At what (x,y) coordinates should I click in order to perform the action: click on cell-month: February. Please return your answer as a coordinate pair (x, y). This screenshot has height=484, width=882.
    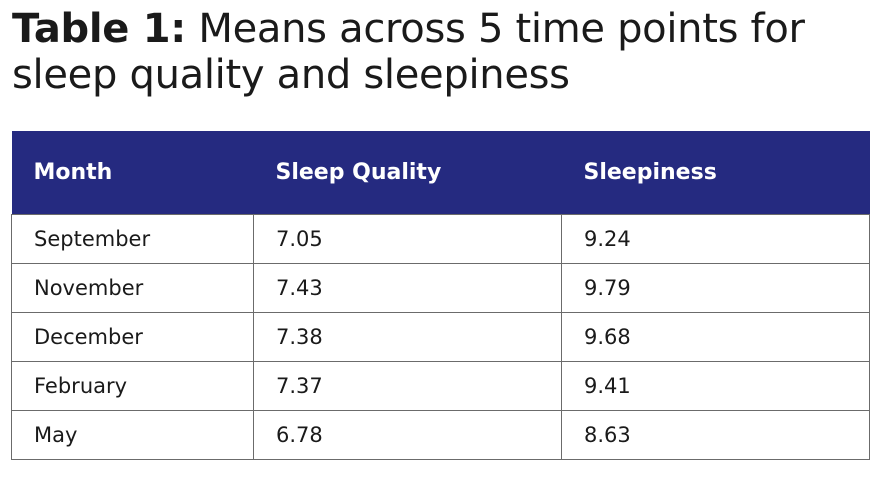
    Looking at the image, I should click on (132, 386).